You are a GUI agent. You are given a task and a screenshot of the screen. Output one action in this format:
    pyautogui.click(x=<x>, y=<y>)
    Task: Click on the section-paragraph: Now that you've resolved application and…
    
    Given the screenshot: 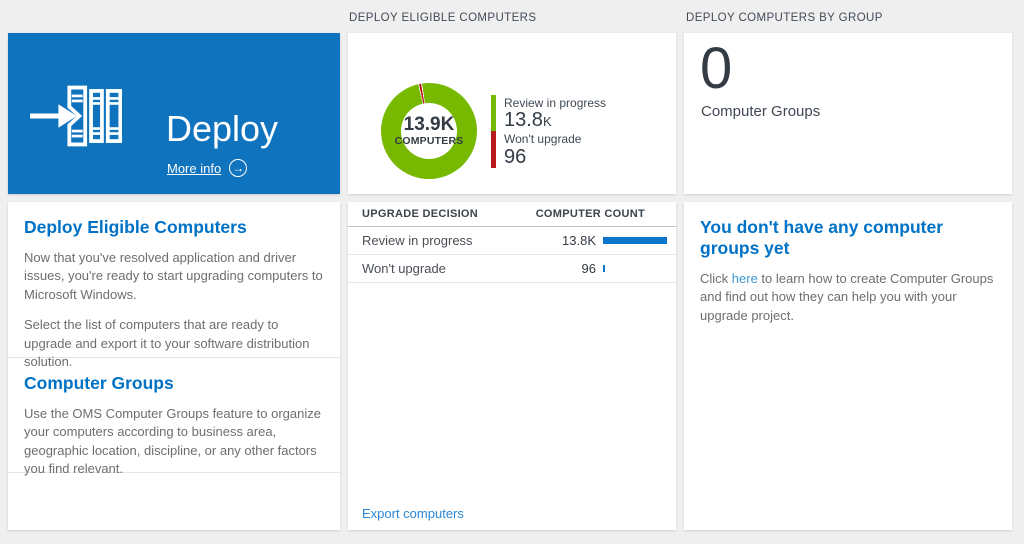 What is the action you would take?
    pyautogui.click(x=173, y=276)
    